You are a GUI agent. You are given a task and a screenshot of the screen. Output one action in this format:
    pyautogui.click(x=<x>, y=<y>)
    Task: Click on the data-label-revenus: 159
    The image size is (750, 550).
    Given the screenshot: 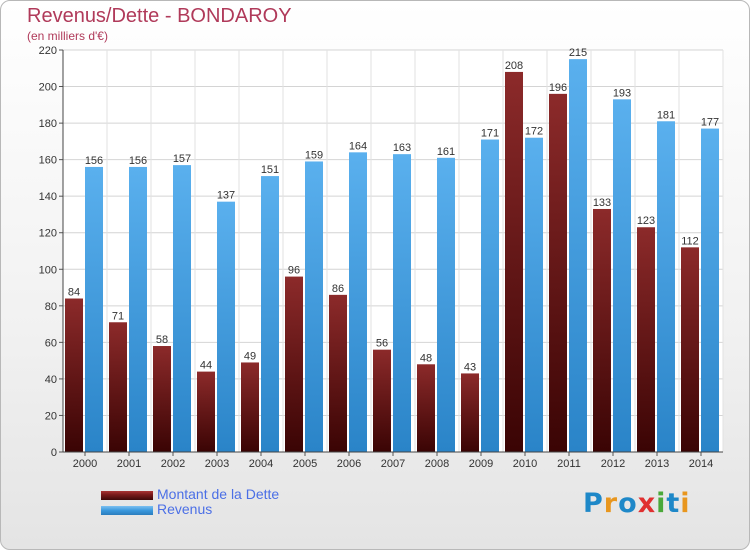 What is the action you would take?
    pyautogui.click(x=314, y=155)
    